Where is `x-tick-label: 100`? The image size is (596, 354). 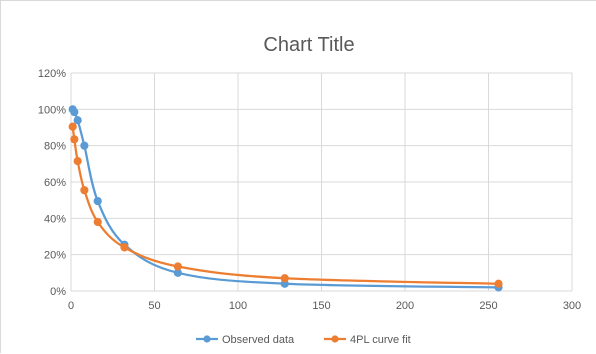
x-tick-label: 100 is located at coordinates (238, 306).